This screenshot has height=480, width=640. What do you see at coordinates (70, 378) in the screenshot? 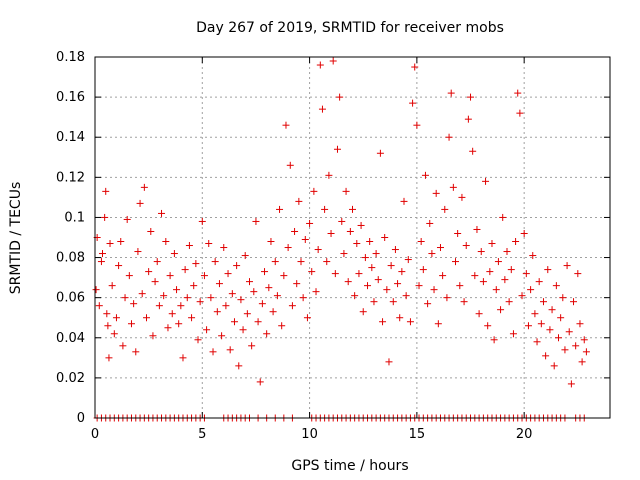
I see `y-tick-label: 0.02` at bounding box center [70, 378].